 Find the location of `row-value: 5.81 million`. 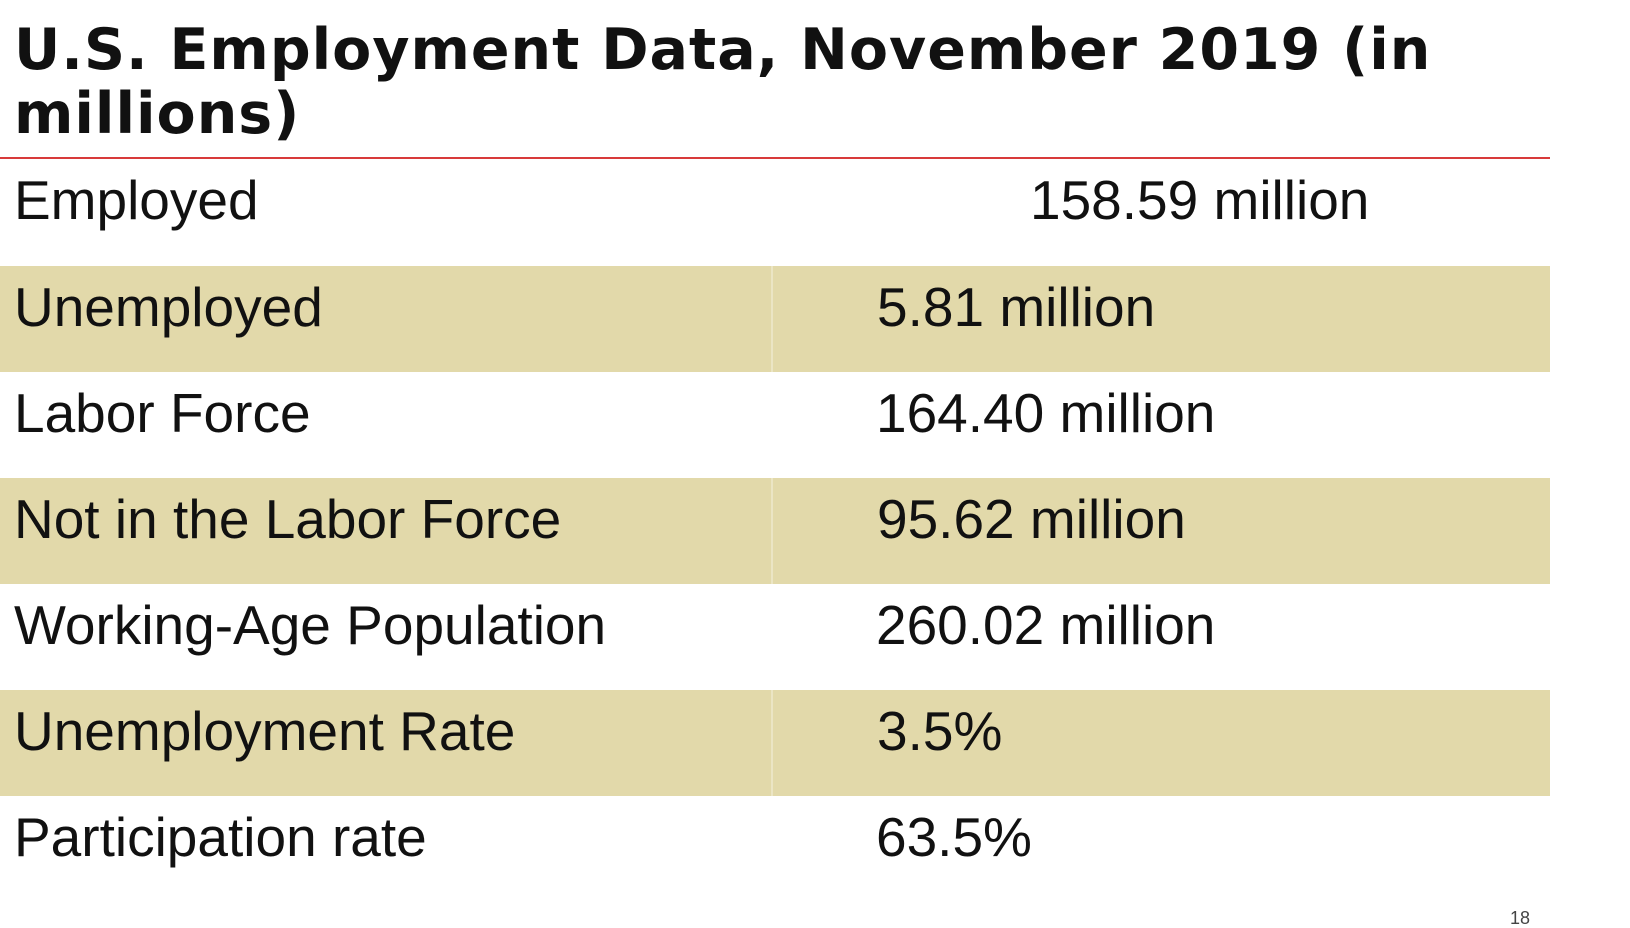

row-value: 5.81 million is located at coordinates (1161, 319).